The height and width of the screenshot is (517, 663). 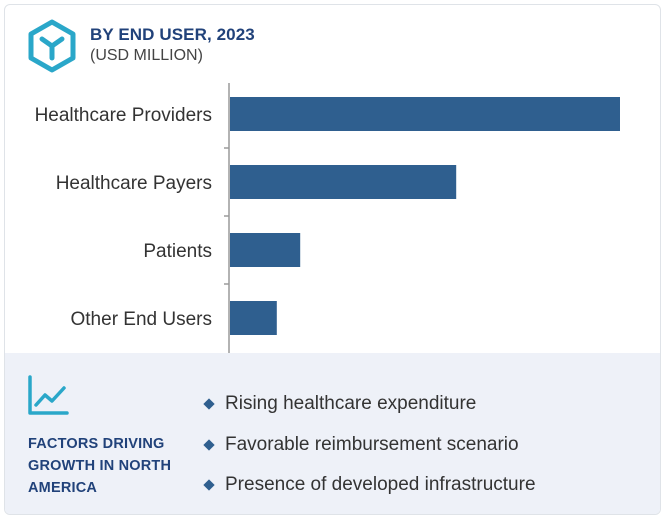 I want to click on factor-item: Presence of developed infrastructure, so click(x=369, y=494).